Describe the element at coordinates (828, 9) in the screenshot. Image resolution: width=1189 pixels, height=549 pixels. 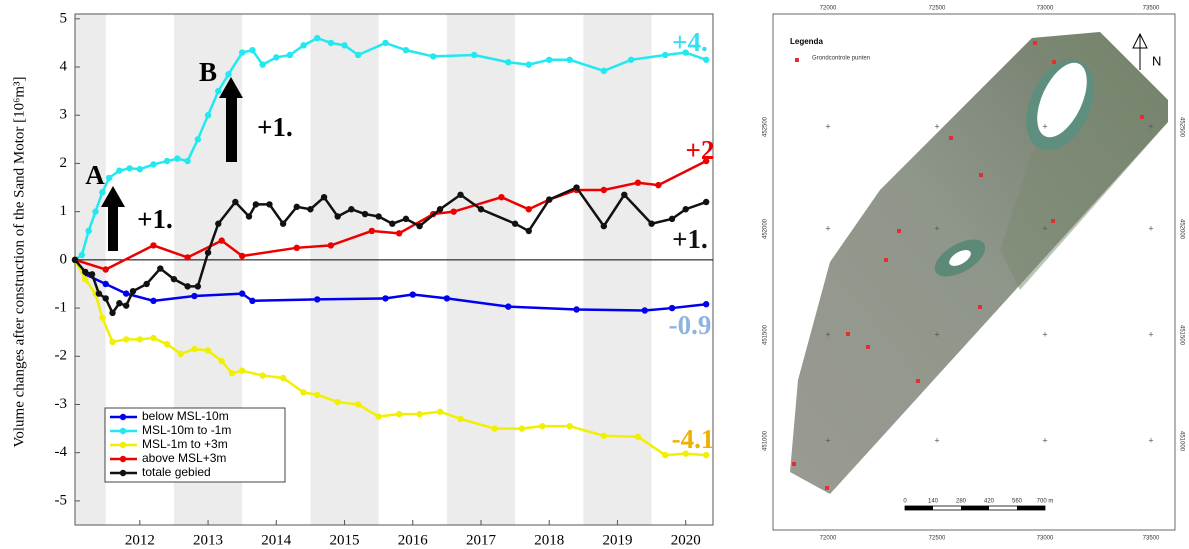
I see `map-x-label: 72000` at that location.